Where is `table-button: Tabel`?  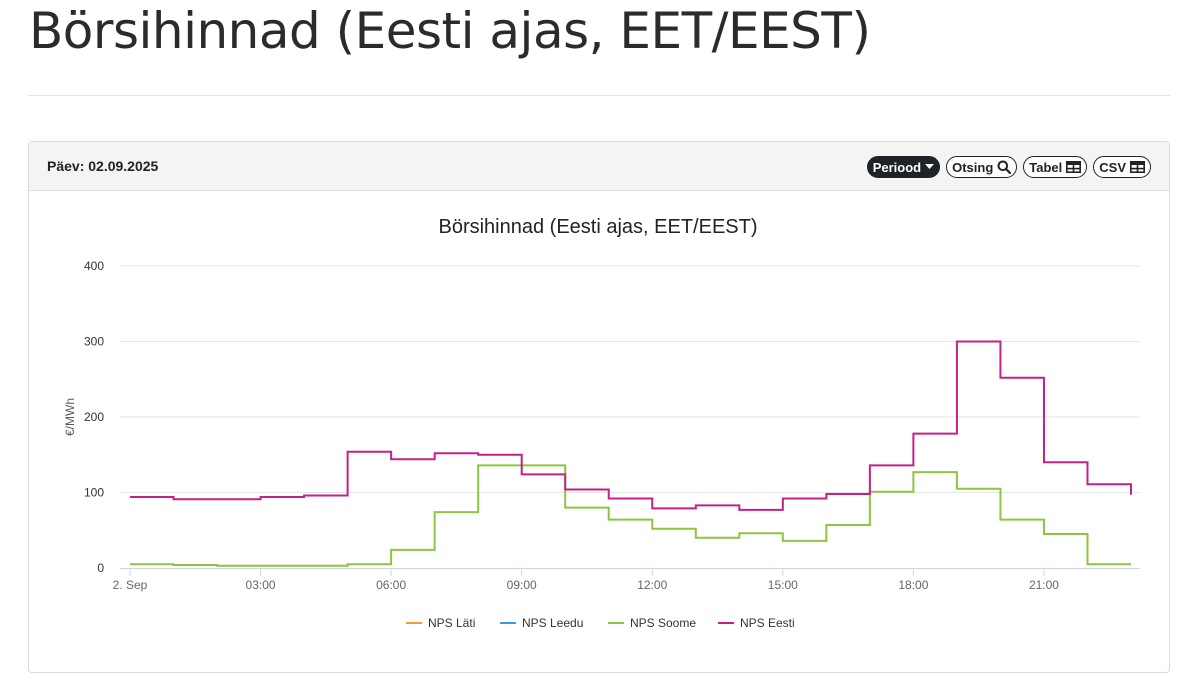
table-button: Tabel is located at coordinates (1055, 167).